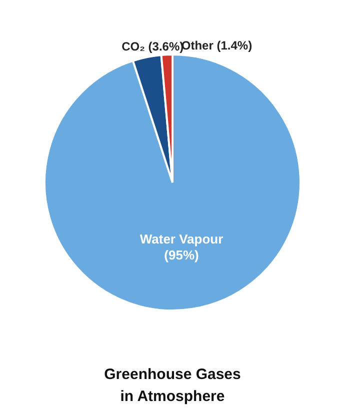 This screenshot has width=345, height=414. What do you see at coordinates (182, 238) in the screenshot?
I see `slice-label: Water Vapour` at bounding box center [182, 238].